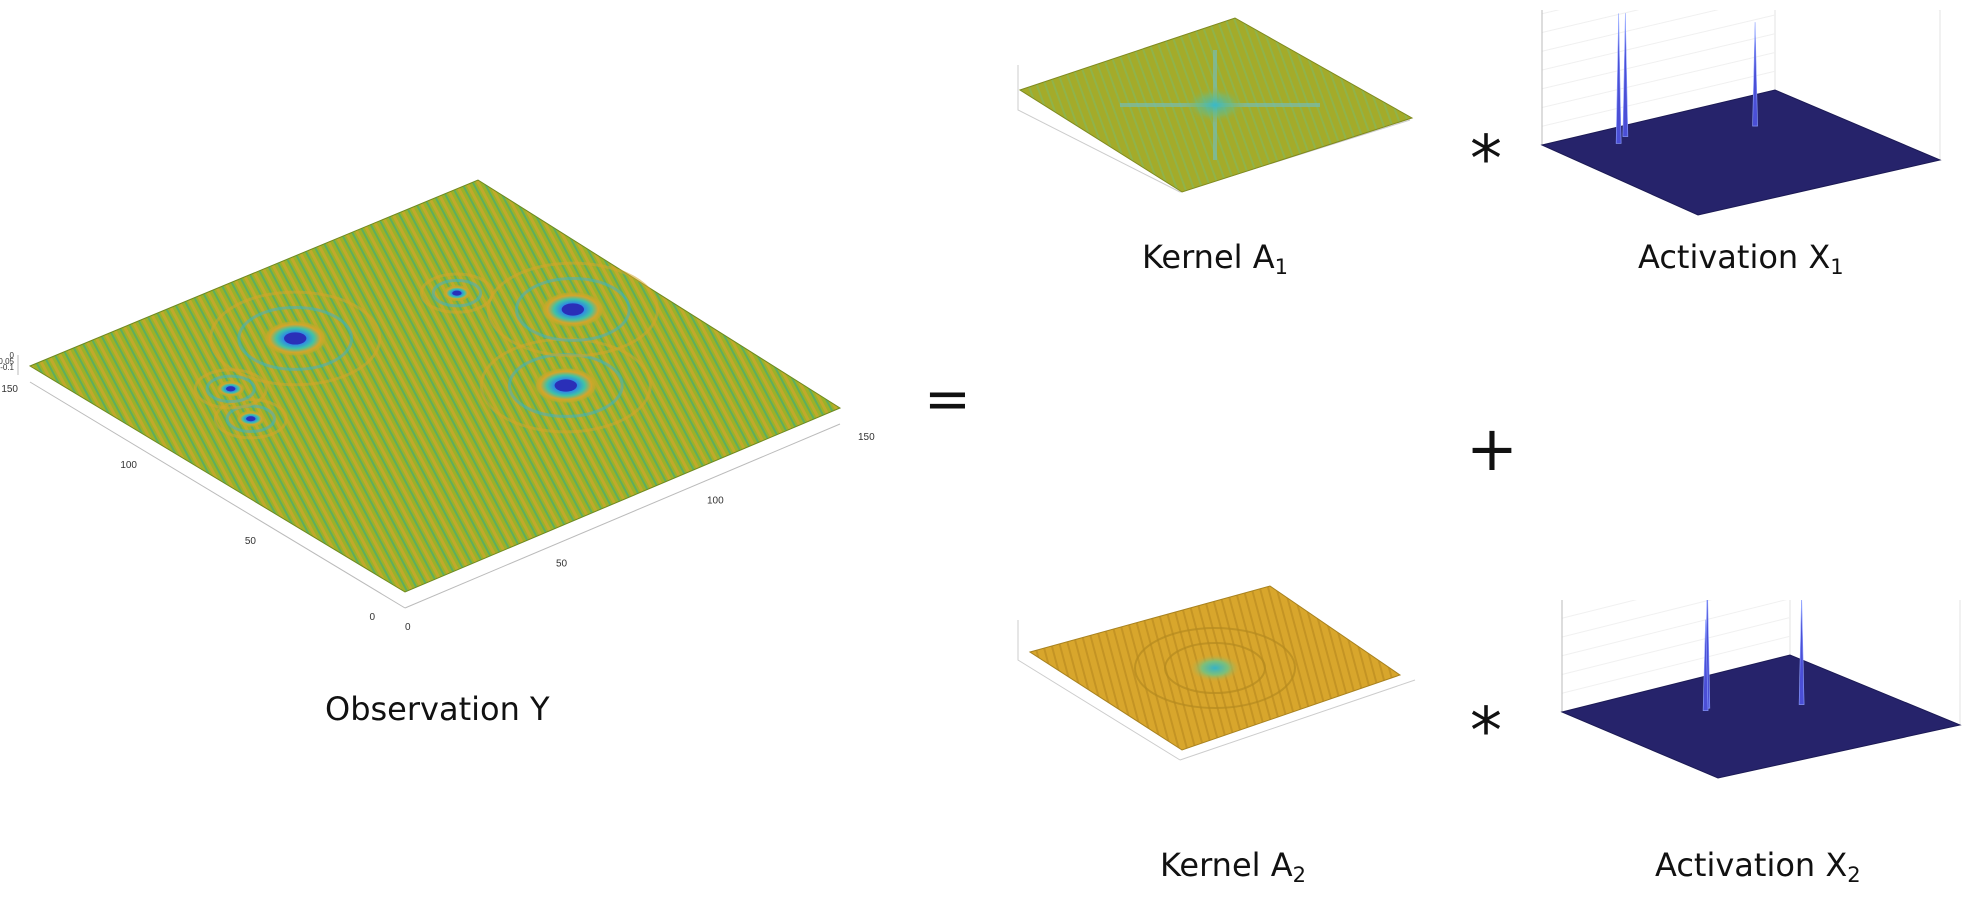 The height and width of the screenshot is (914, 1976). I want to click on y-tick-label: 150, so click(9, 389).